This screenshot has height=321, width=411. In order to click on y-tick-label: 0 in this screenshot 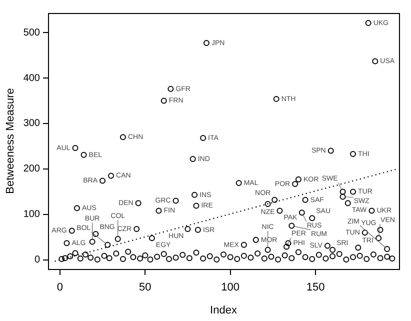, I will do `click(37, 260)`.